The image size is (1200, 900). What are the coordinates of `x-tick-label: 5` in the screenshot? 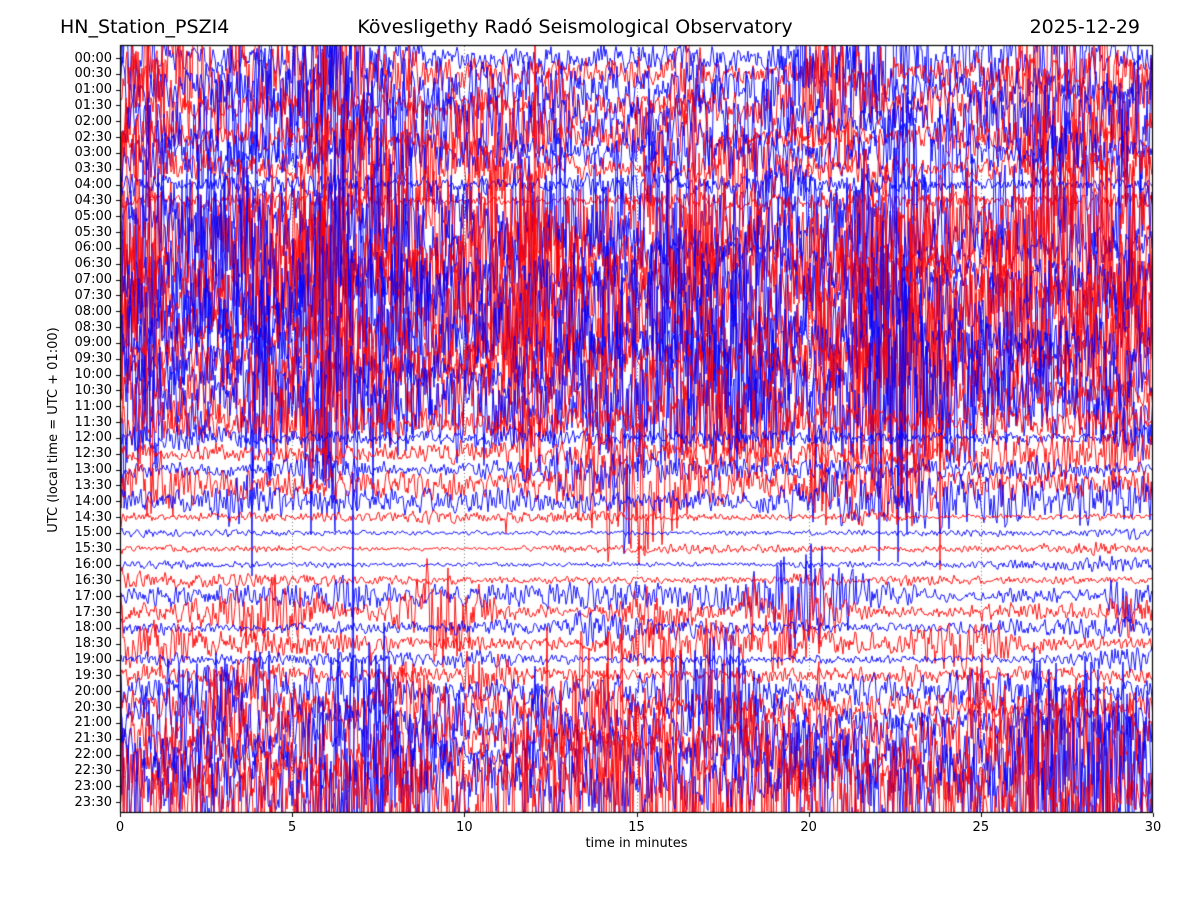 It's located at (292, 827).